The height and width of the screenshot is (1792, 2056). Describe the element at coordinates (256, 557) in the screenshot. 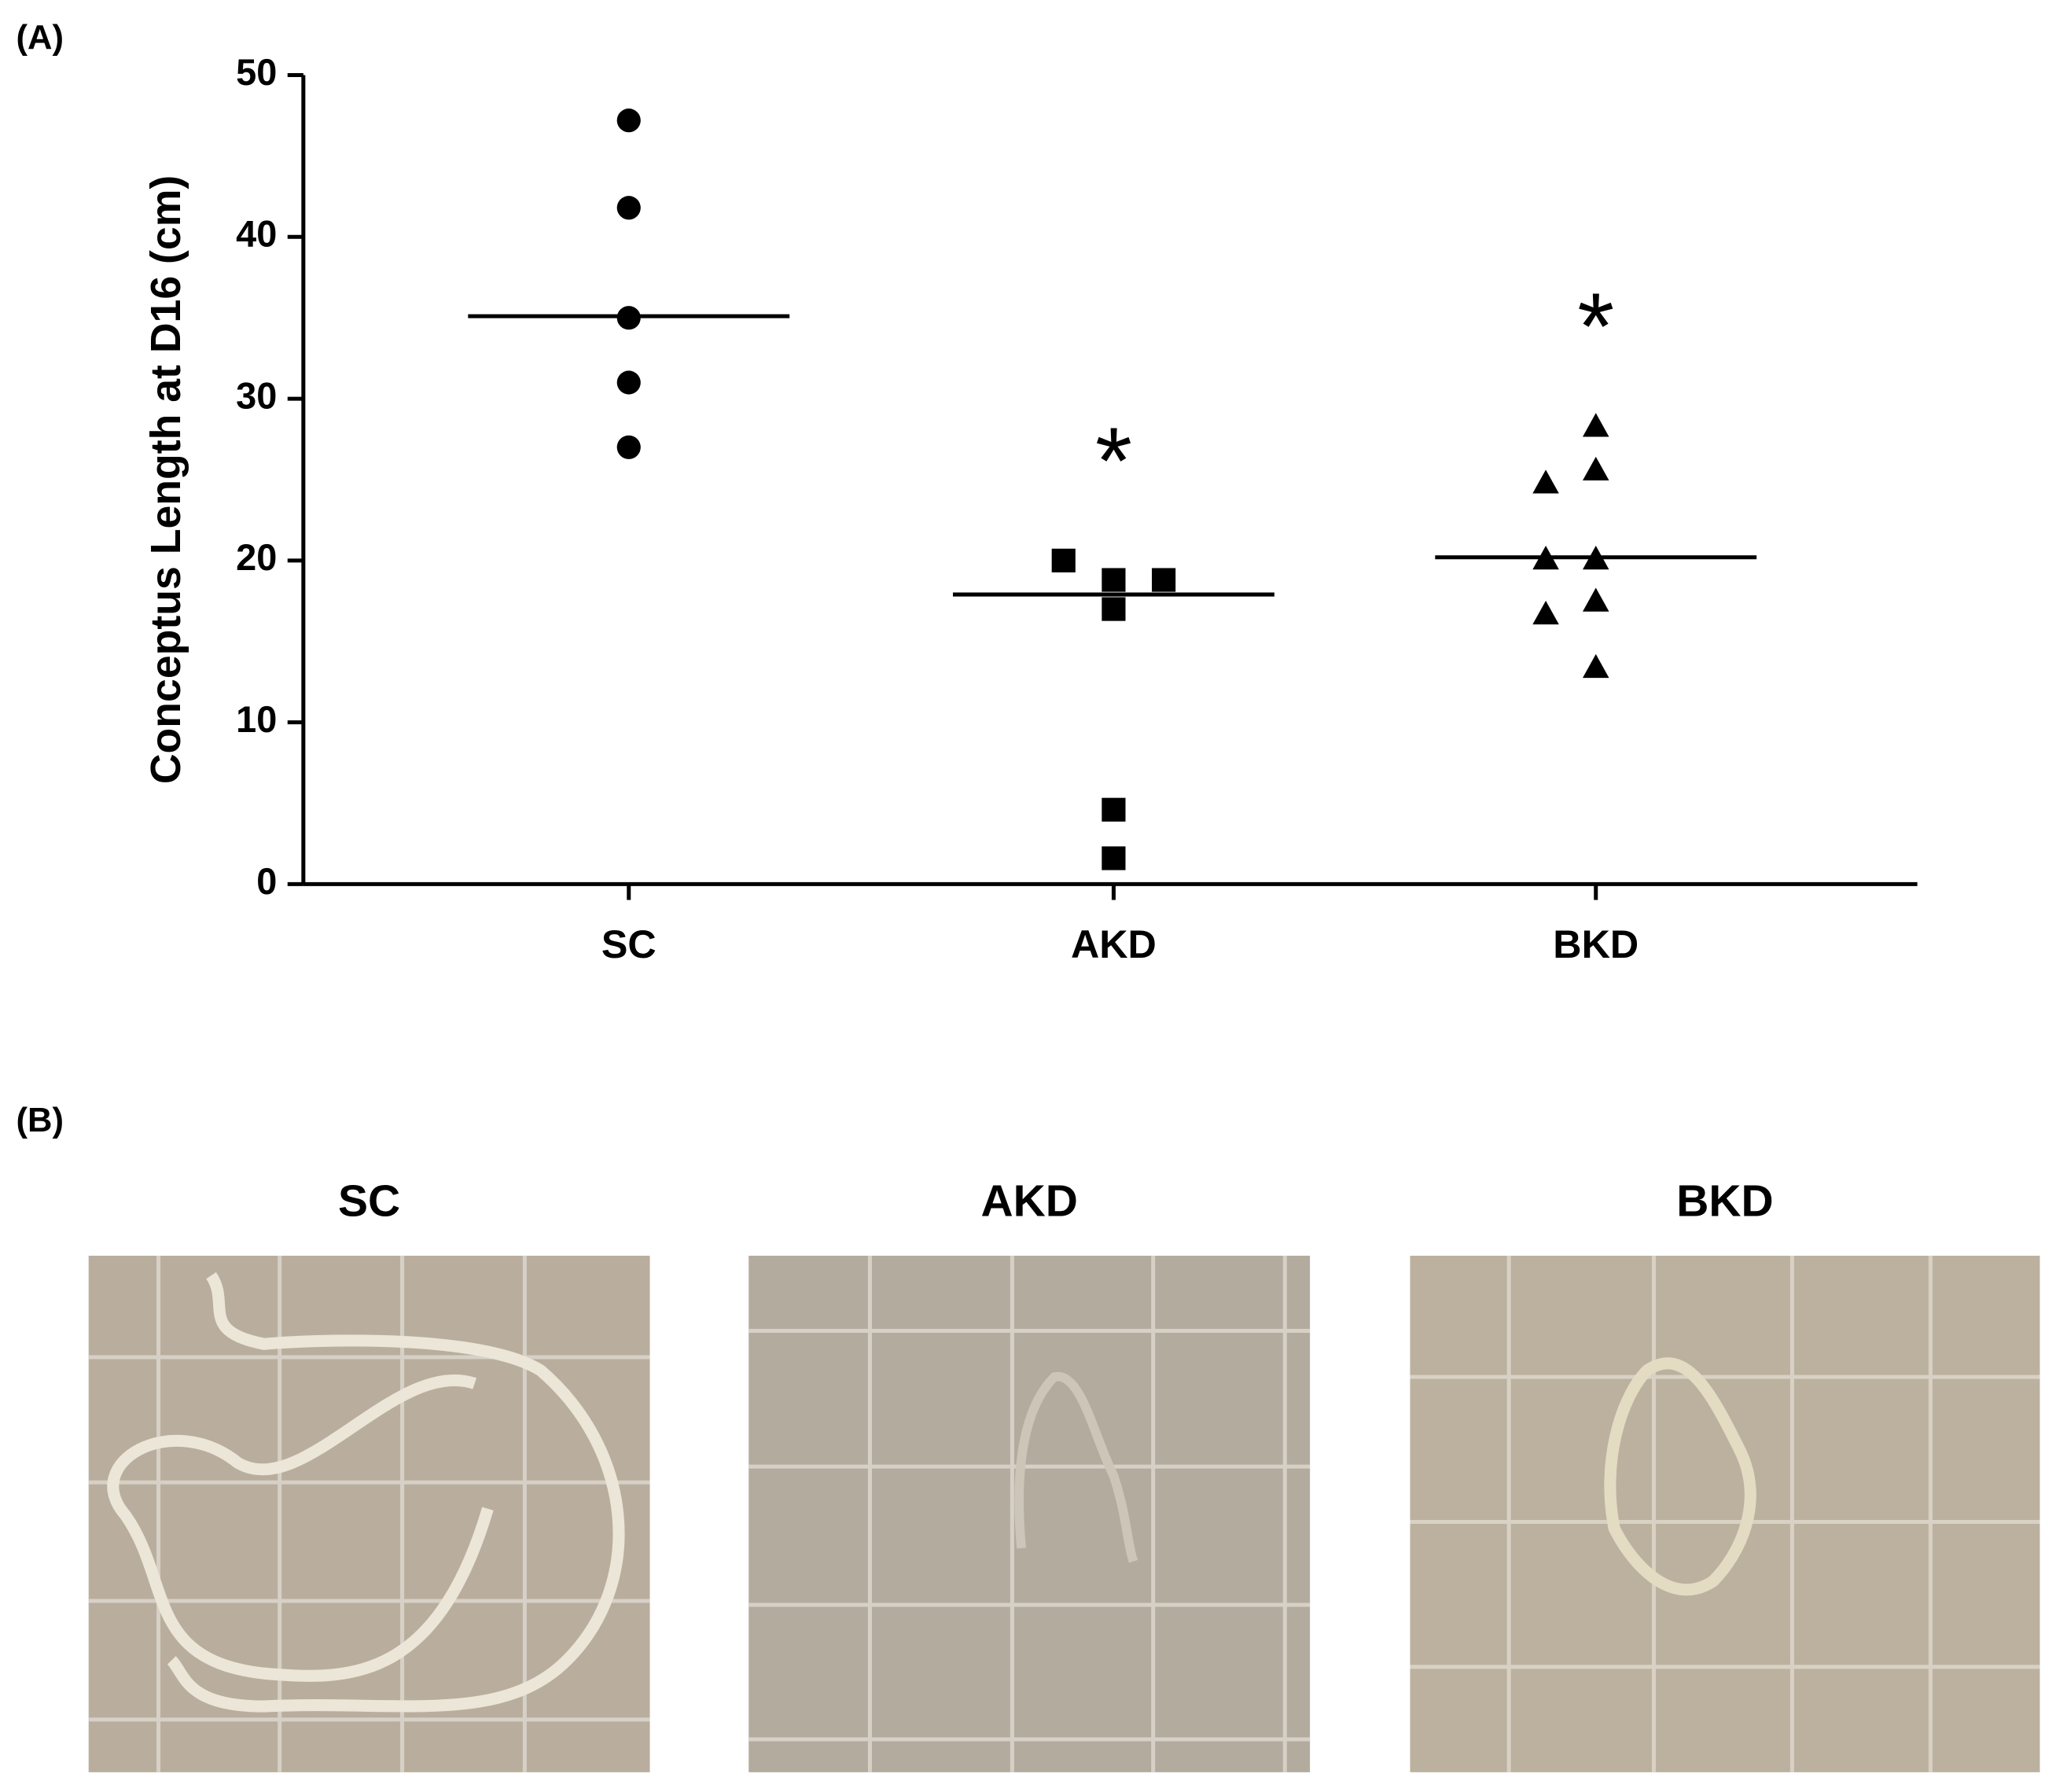

I see `y-tick-label: 20` at that location.